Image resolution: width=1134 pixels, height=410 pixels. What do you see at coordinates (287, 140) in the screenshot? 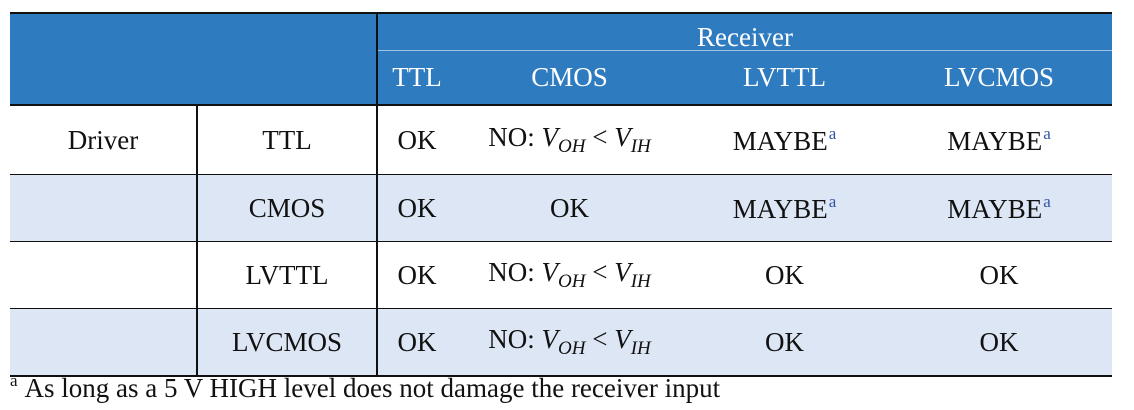
I see `driver-name: TTL` at bounding box center [287, 140].